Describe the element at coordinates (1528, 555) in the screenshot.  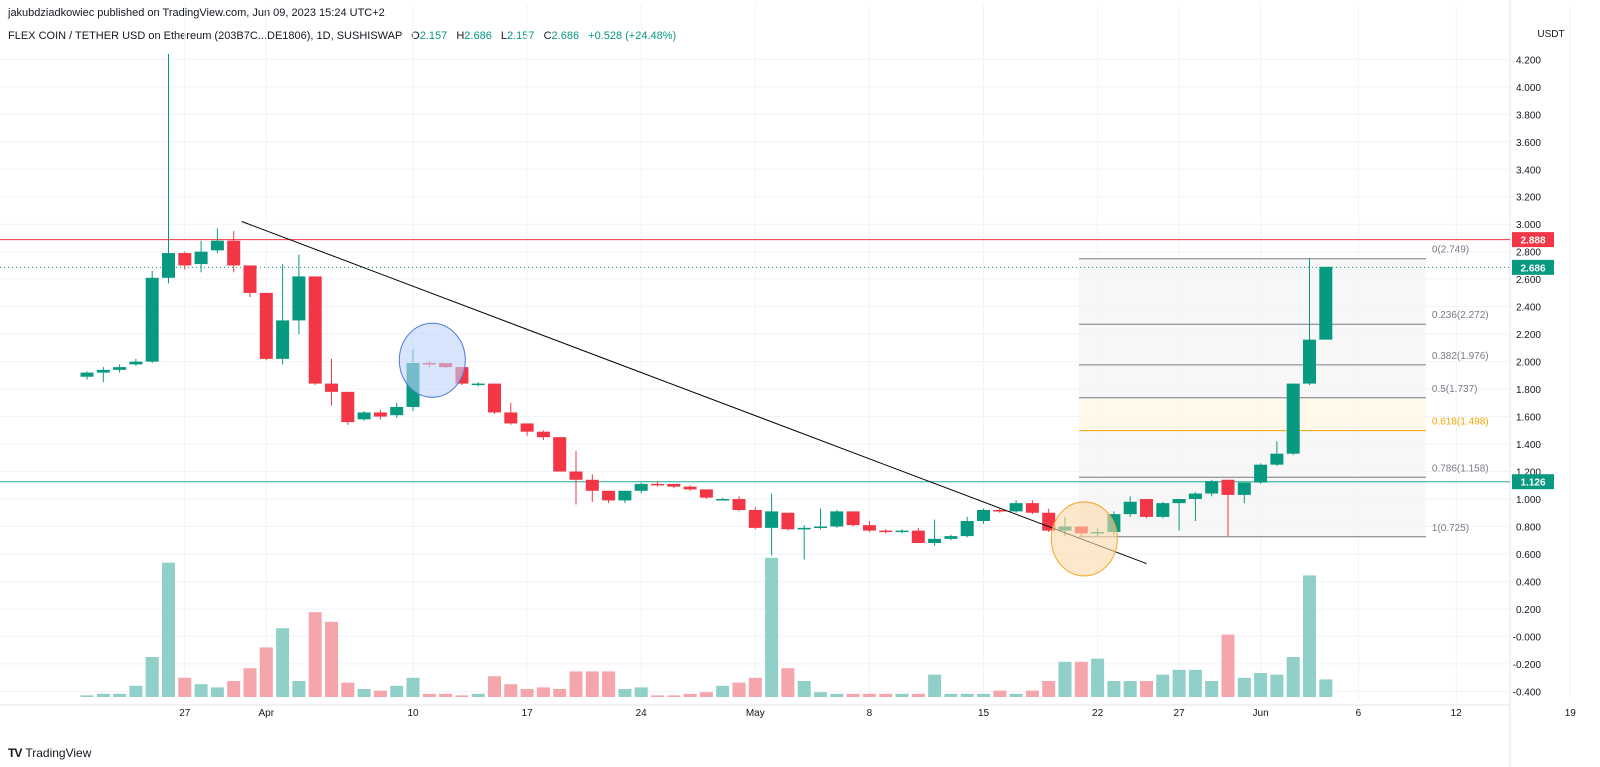
I see `price-tick-label: 0.600` at that location.